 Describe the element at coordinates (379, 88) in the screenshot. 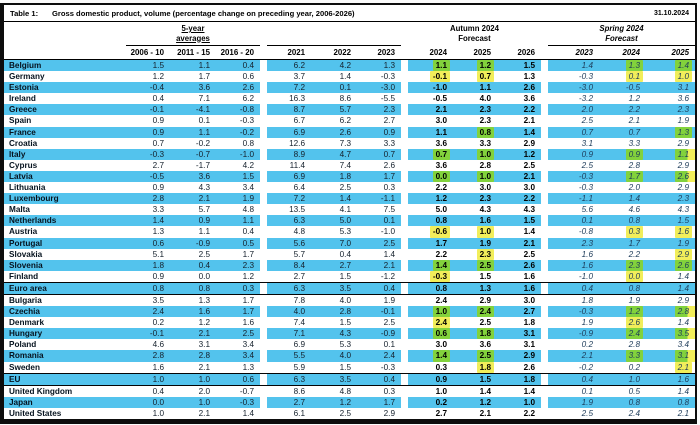

I see `value-cell: -3.0` at that location.